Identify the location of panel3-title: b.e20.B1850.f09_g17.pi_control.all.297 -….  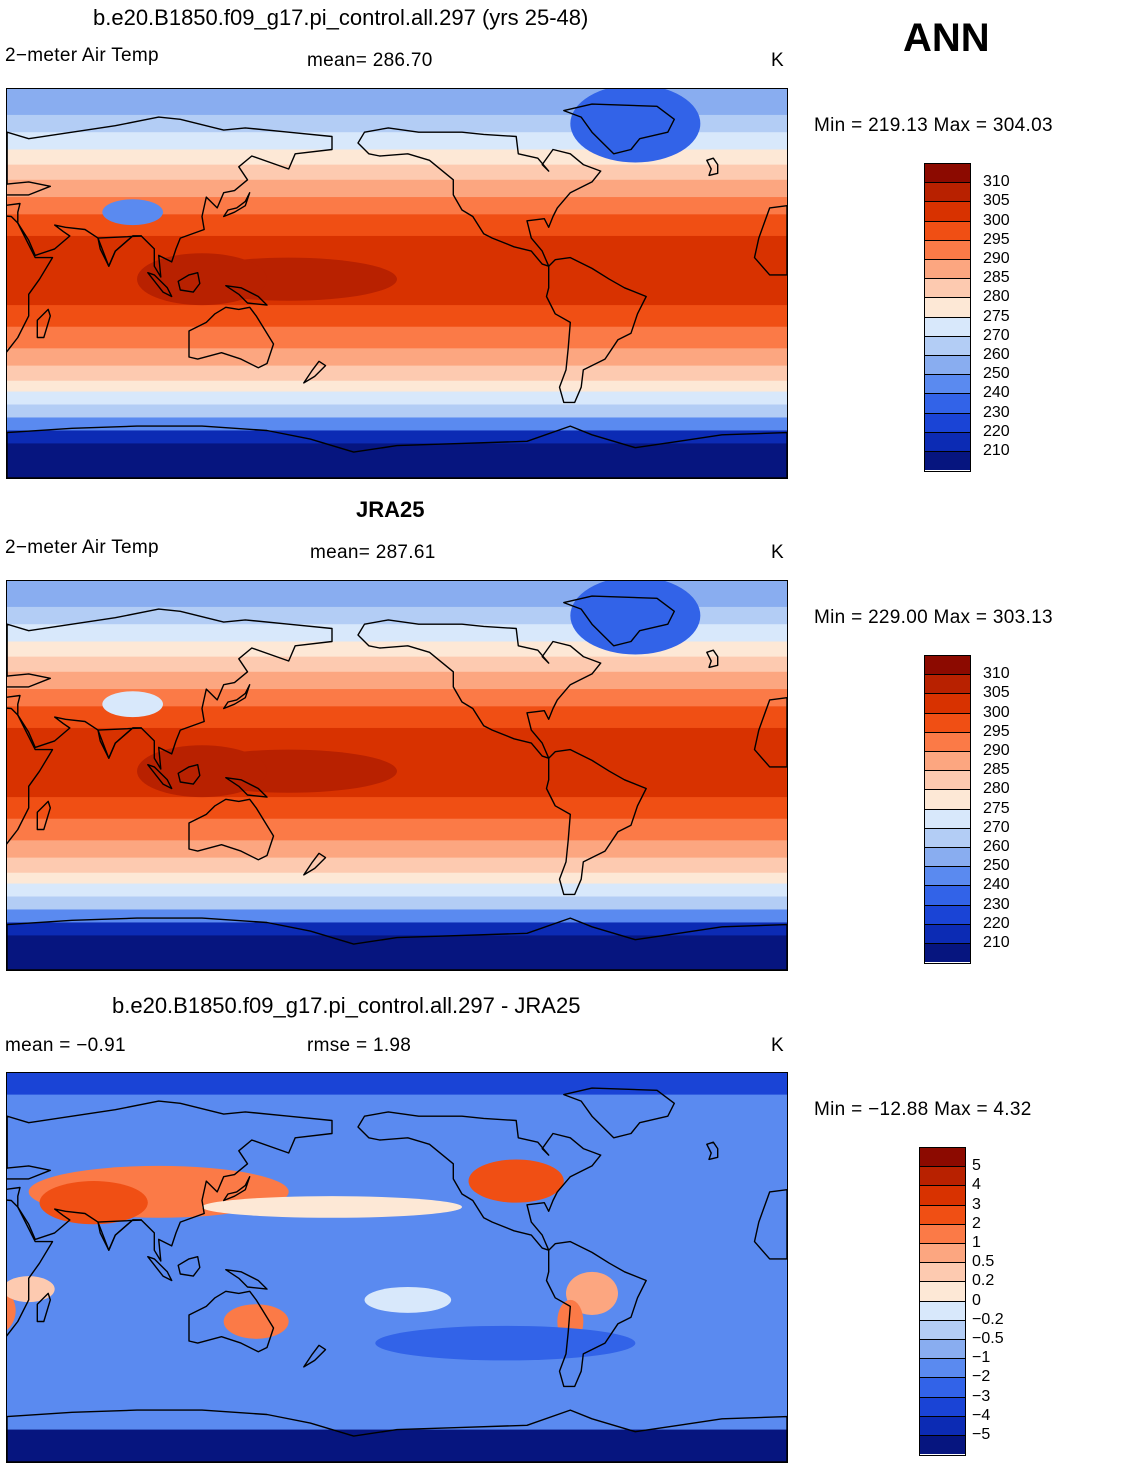
(346, 1005).